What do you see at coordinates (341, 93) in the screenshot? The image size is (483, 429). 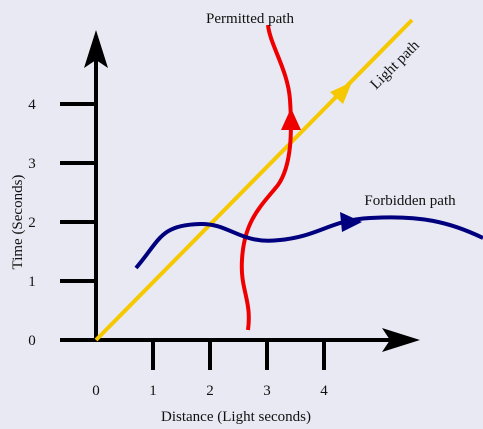 I see `light-path-arrow` at bounding box center [341, 93].